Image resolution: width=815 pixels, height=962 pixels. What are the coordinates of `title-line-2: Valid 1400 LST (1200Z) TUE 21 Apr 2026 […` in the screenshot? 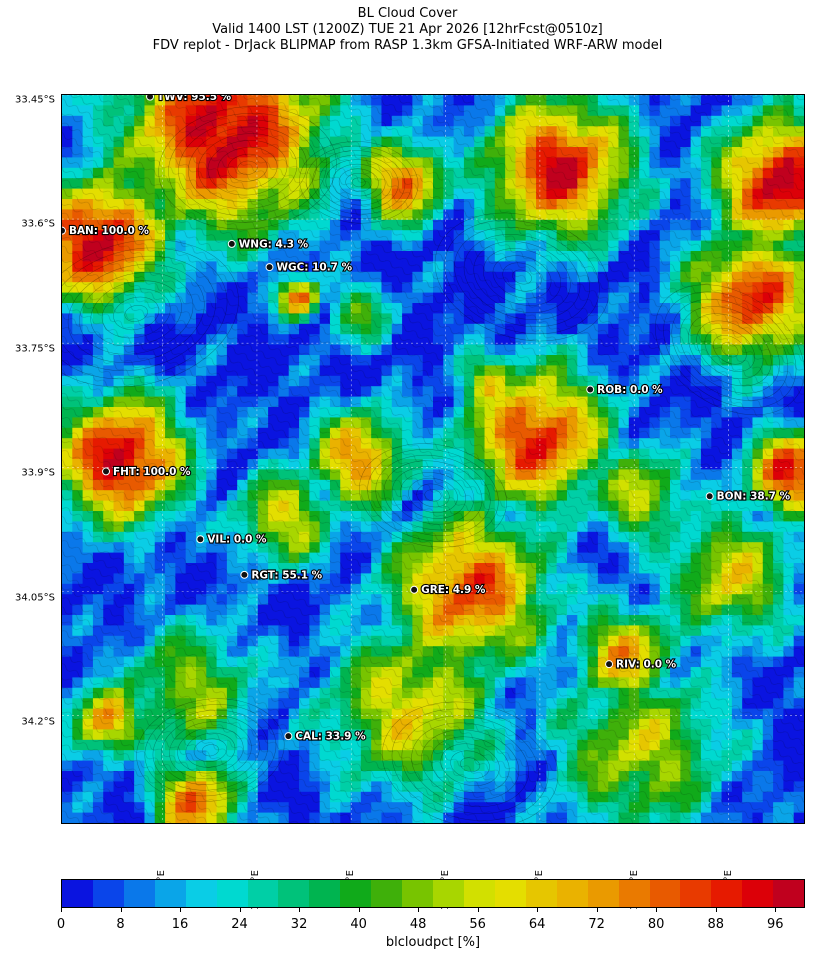 It's located at (407, 29).